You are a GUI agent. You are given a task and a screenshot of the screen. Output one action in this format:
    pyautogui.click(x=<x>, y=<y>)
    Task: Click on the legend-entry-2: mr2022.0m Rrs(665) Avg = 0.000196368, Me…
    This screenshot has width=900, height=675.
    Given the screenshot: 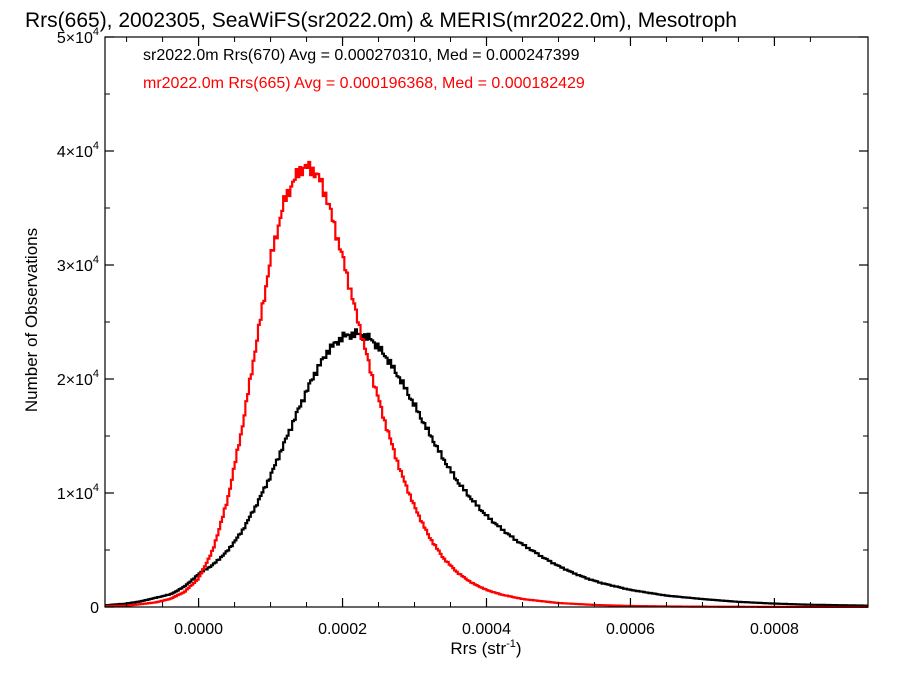 What is the action you would take?
    pyautogui.click(x=364, y=83)
    